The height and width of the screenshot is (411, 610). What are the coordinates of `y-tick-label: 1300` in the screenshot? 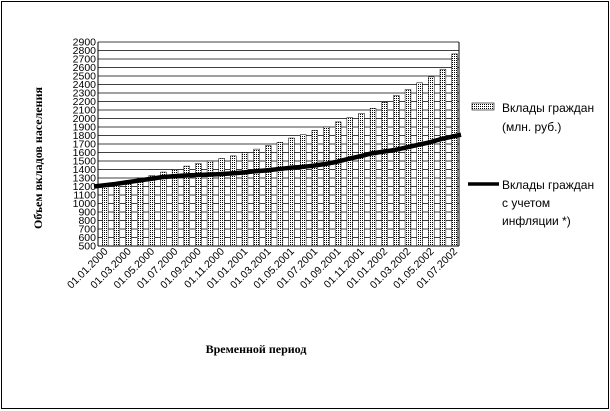 It's located at (85, 179).